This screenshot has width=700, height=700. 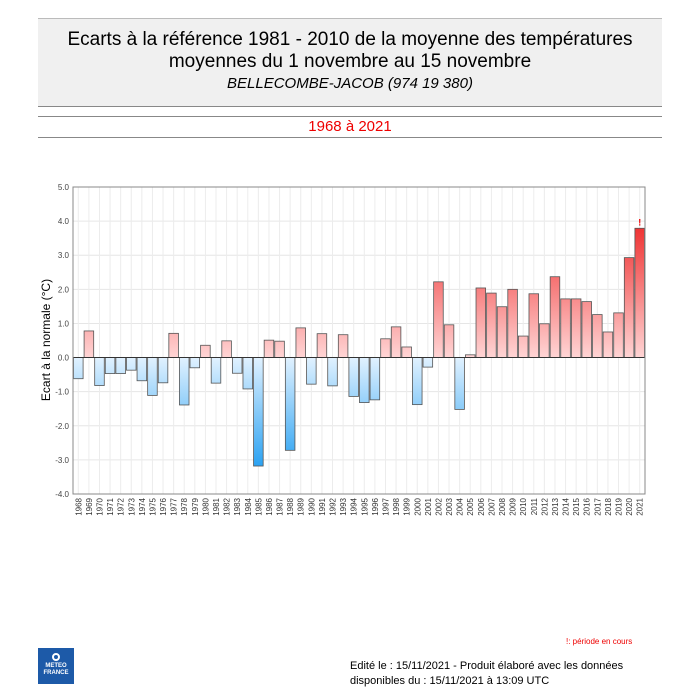 What do you see at coordinates (343, 346) in the screenshot?
I see `bar-1993` at bounding box center [343, 346].